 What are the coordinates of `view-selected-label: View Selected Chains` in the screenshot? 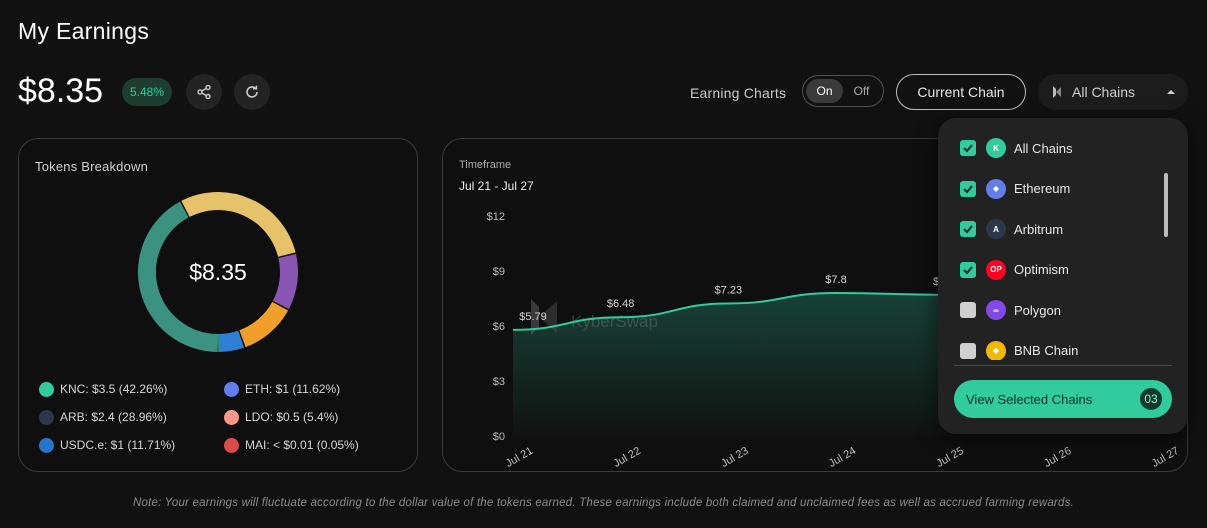 It's located at (1029, 399).